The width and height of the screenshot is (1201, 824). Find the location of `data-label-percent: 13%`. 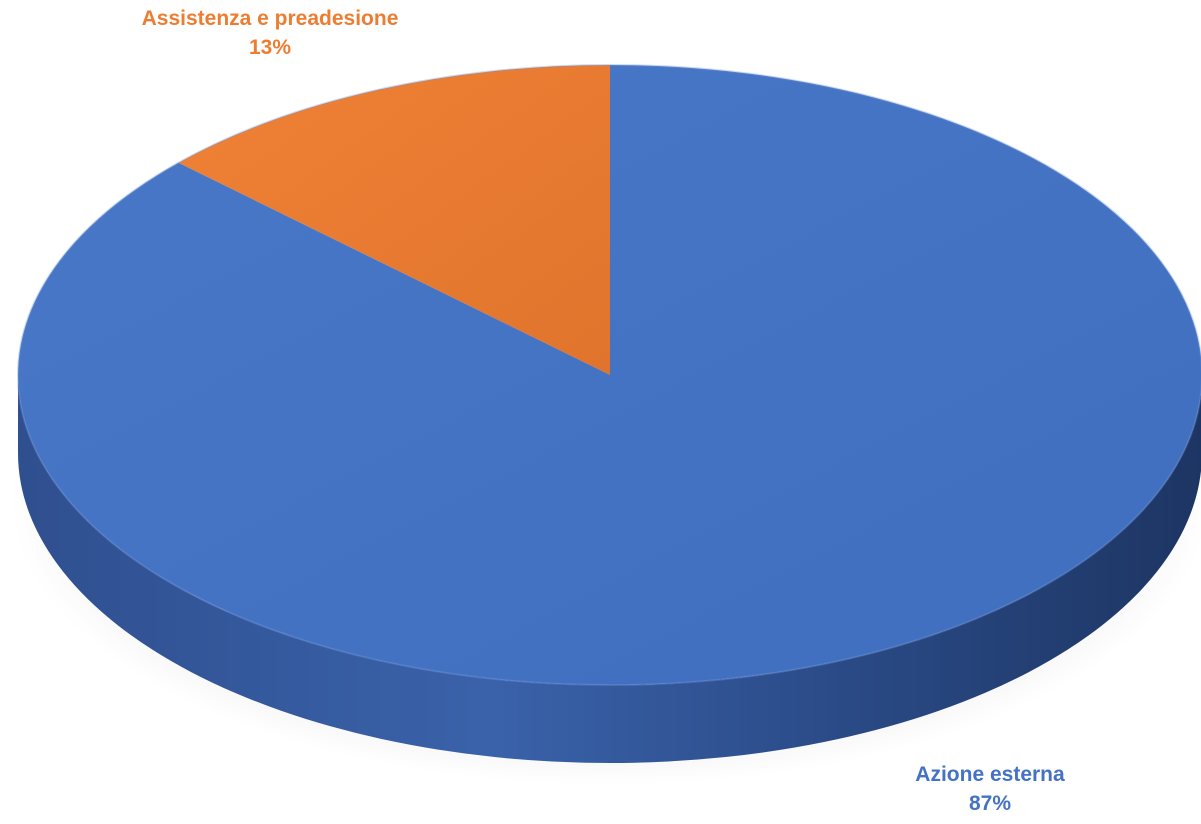

data-label-percent: 13% is located at coordinates (270, 47).